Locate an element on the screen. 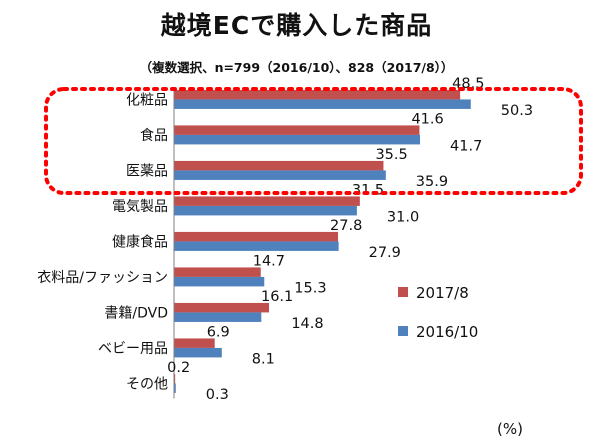  value-label: 50.3 is located at coordinates (517, 111).